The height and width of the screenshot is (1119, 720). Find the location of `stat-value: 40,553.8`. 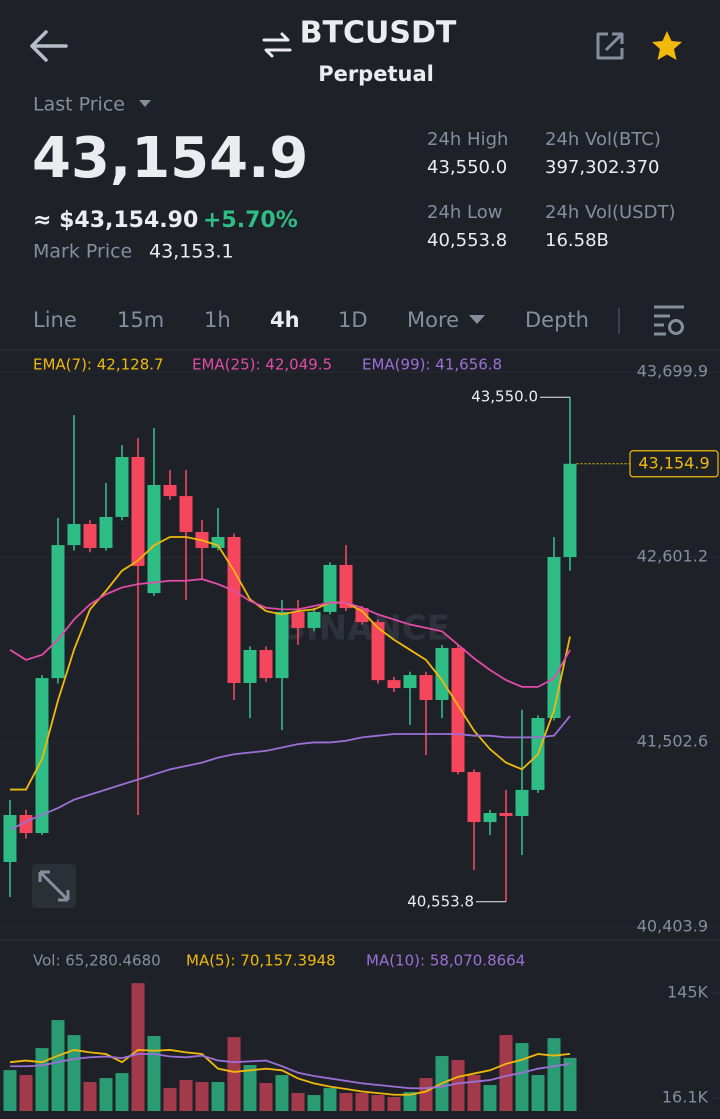

stat-value: 40,553.8 is located at coordinates (467, 240).